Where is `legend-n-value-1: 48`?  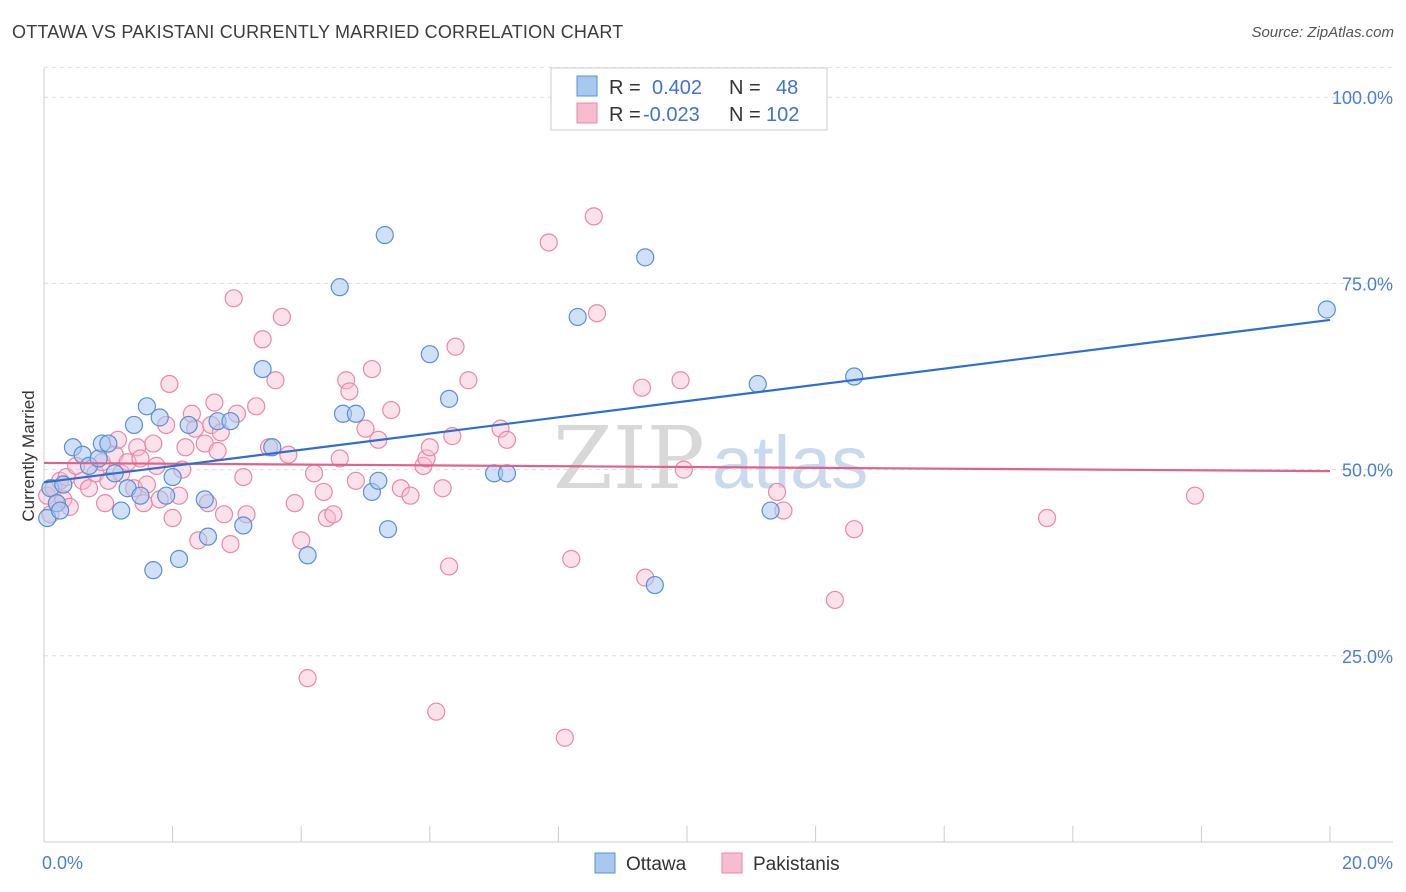
legend-n-value-1: 48 is located at coordinates (787, 88).